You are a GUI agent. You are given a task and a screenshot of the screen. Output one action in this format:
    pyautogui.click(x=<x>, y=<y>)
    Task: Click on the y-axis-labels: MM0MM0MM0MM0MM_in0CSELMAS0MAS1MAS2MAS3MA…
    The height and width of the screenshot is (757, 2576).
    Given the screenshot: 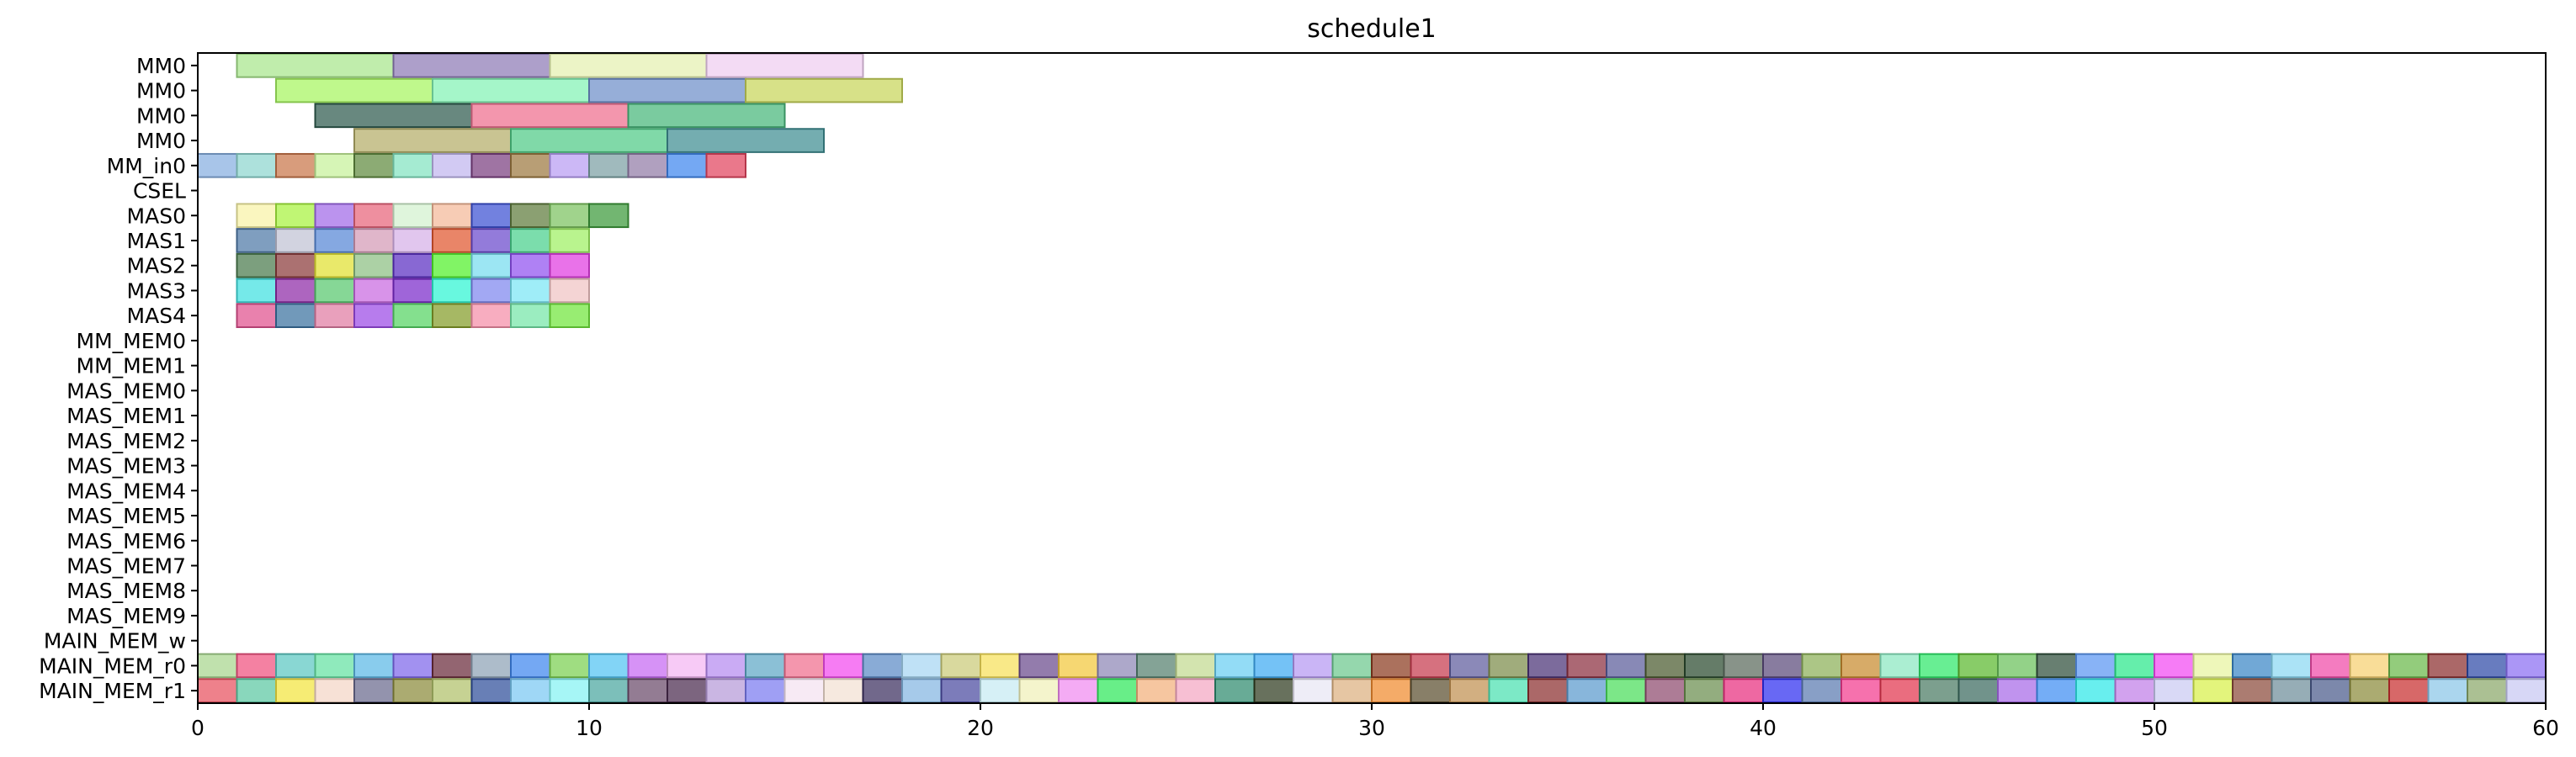 What is the action you would take?
    pyautogui.click(x=119, y=378)
    